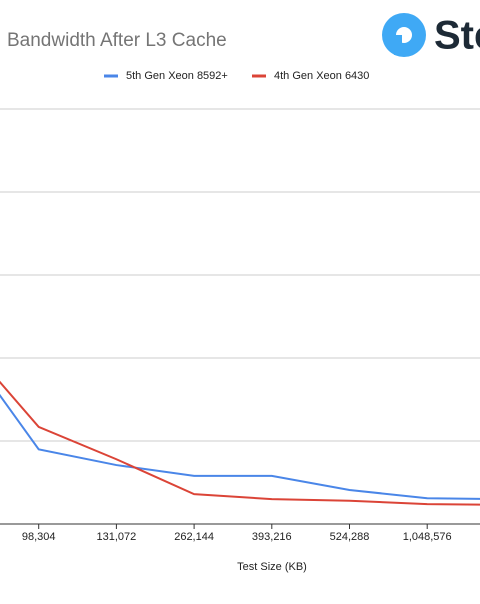  Describe the element at coordinates (117, 537) in the screenshot. I see `x-tick-label: 131,072` at that location.